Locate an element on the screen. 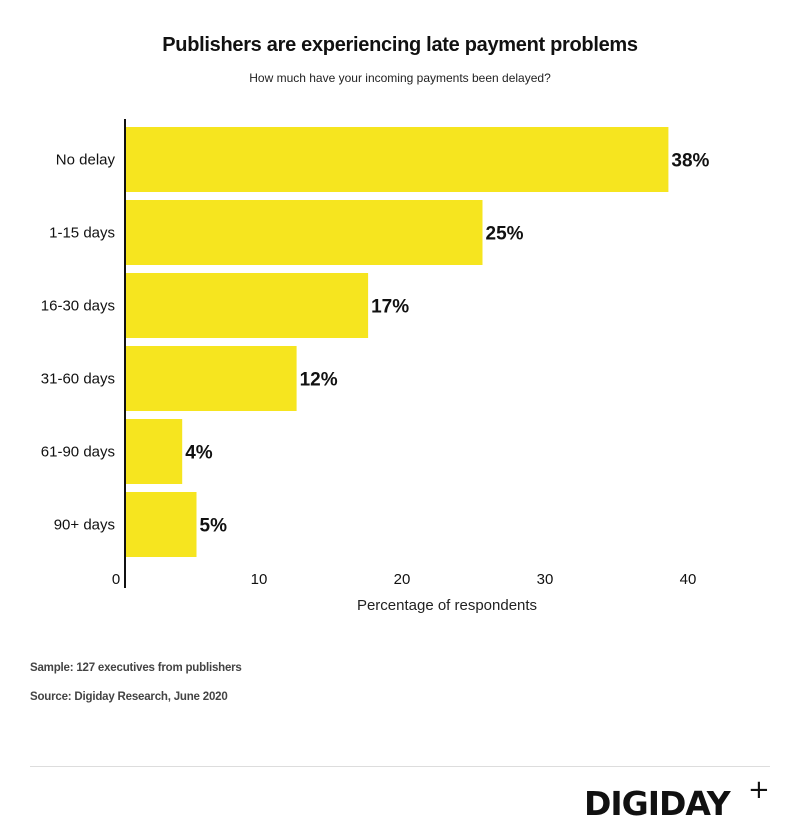 This screenshot has height=837, width=800. x-tick-label: 20 is located at coordinates (402, 579).